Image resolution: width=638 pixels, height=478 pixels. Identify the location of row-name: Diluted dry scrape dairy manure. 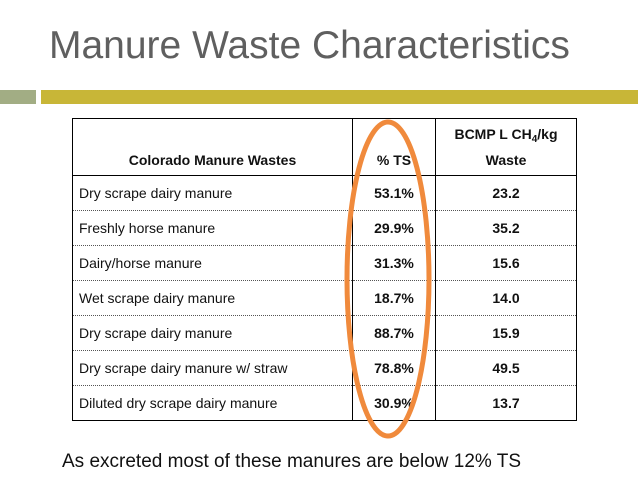
(212, 403).